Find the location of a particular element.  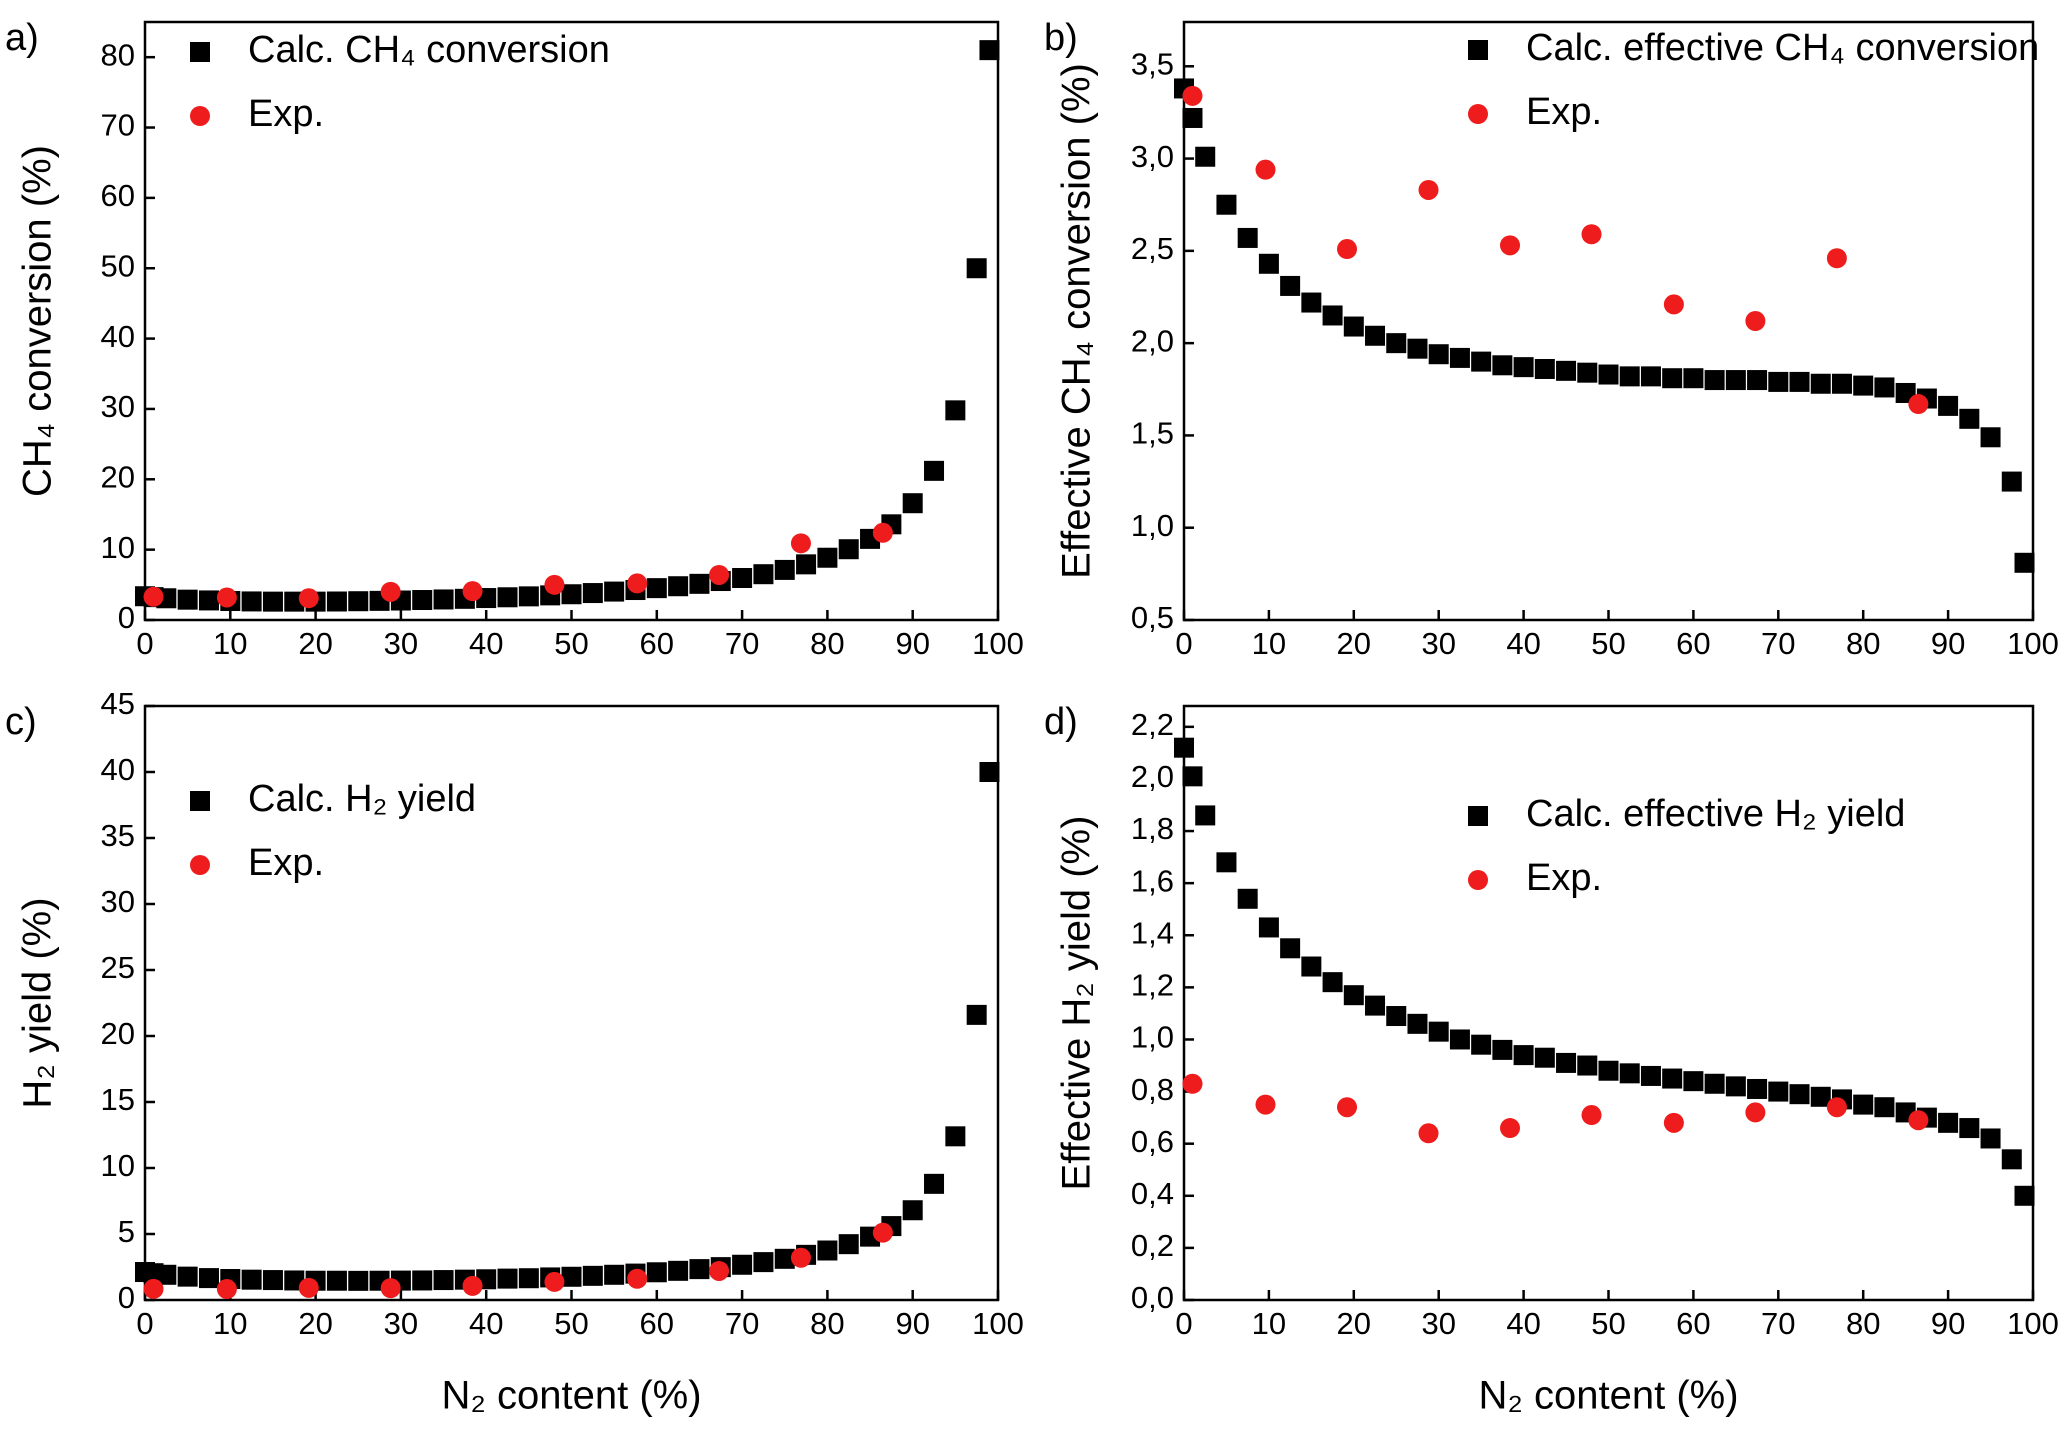

y-axis-title: H₂ yield (%) is located at coordinates (38, 1002).